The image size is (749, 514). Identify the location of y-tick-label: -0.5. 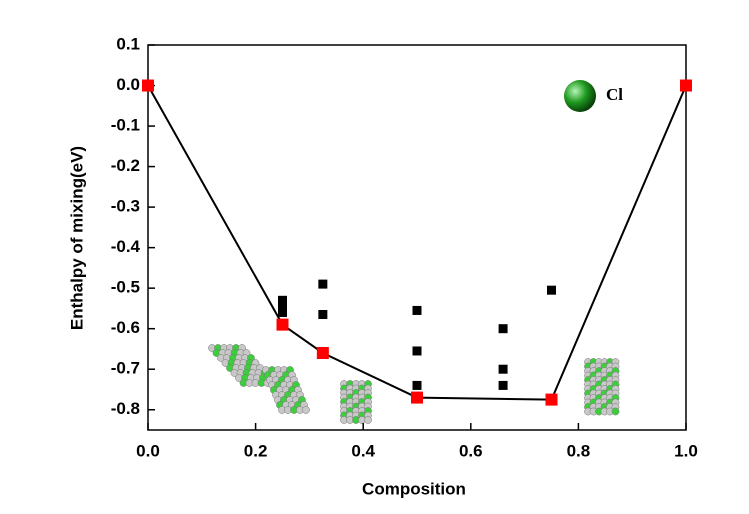
(125, 287).